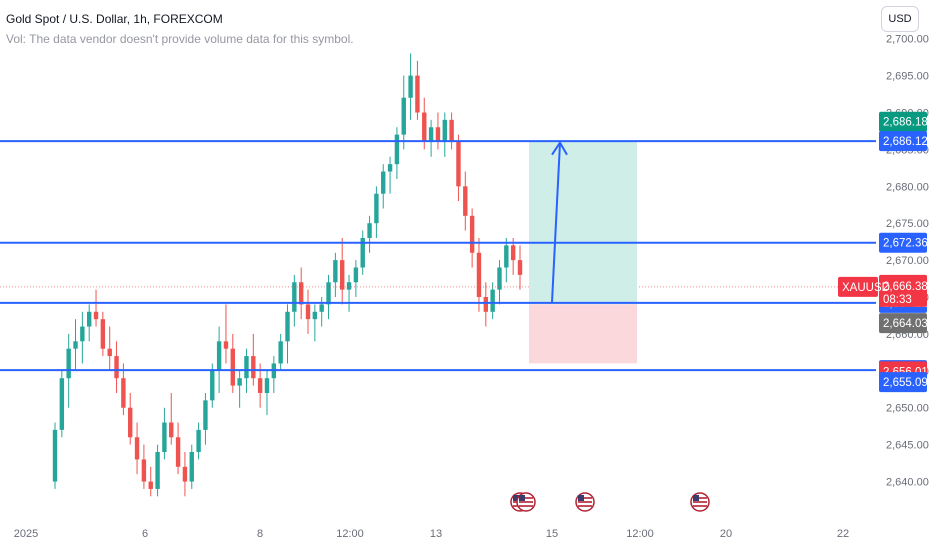 The height and width of the screenshot is (550, 932). I want to click on time-tick-label: 2025, so click(26, 534).